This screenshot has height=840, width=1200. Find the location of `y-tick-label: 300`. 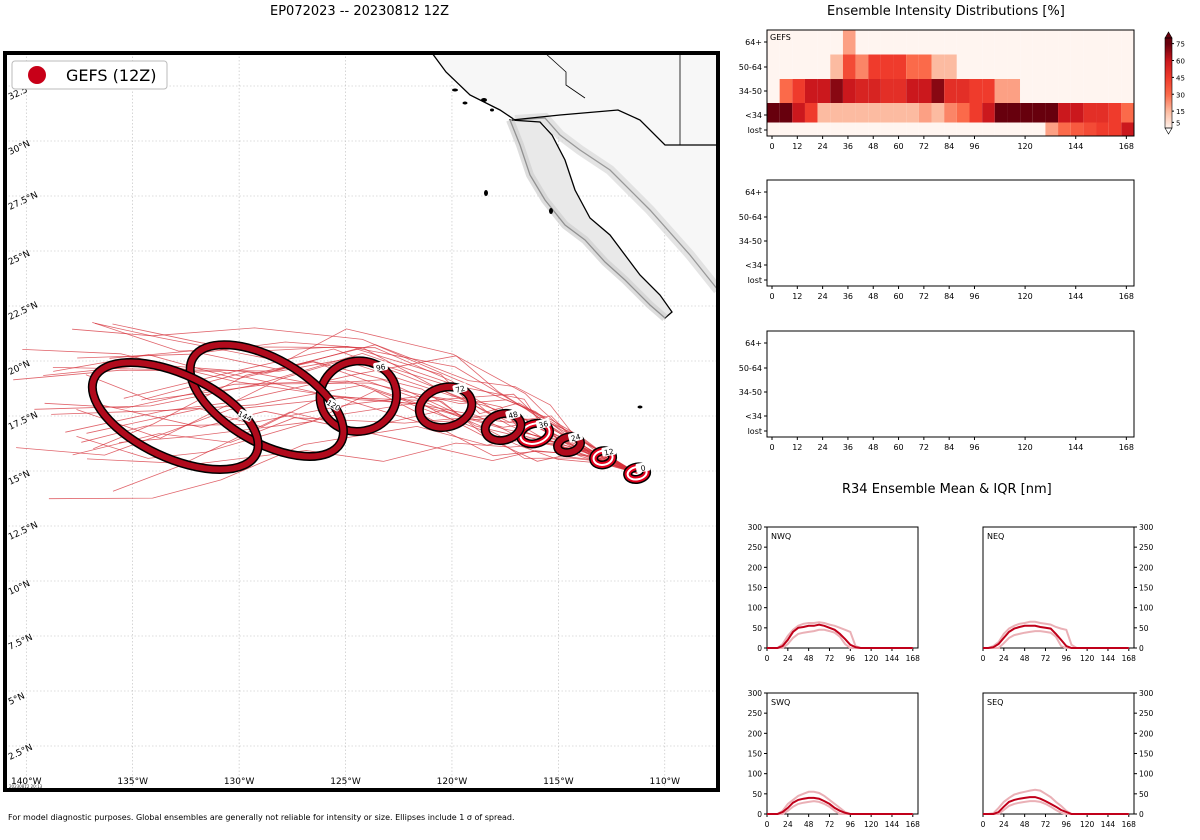

y-tick-label: 300 is located at coordinates (755, 527).